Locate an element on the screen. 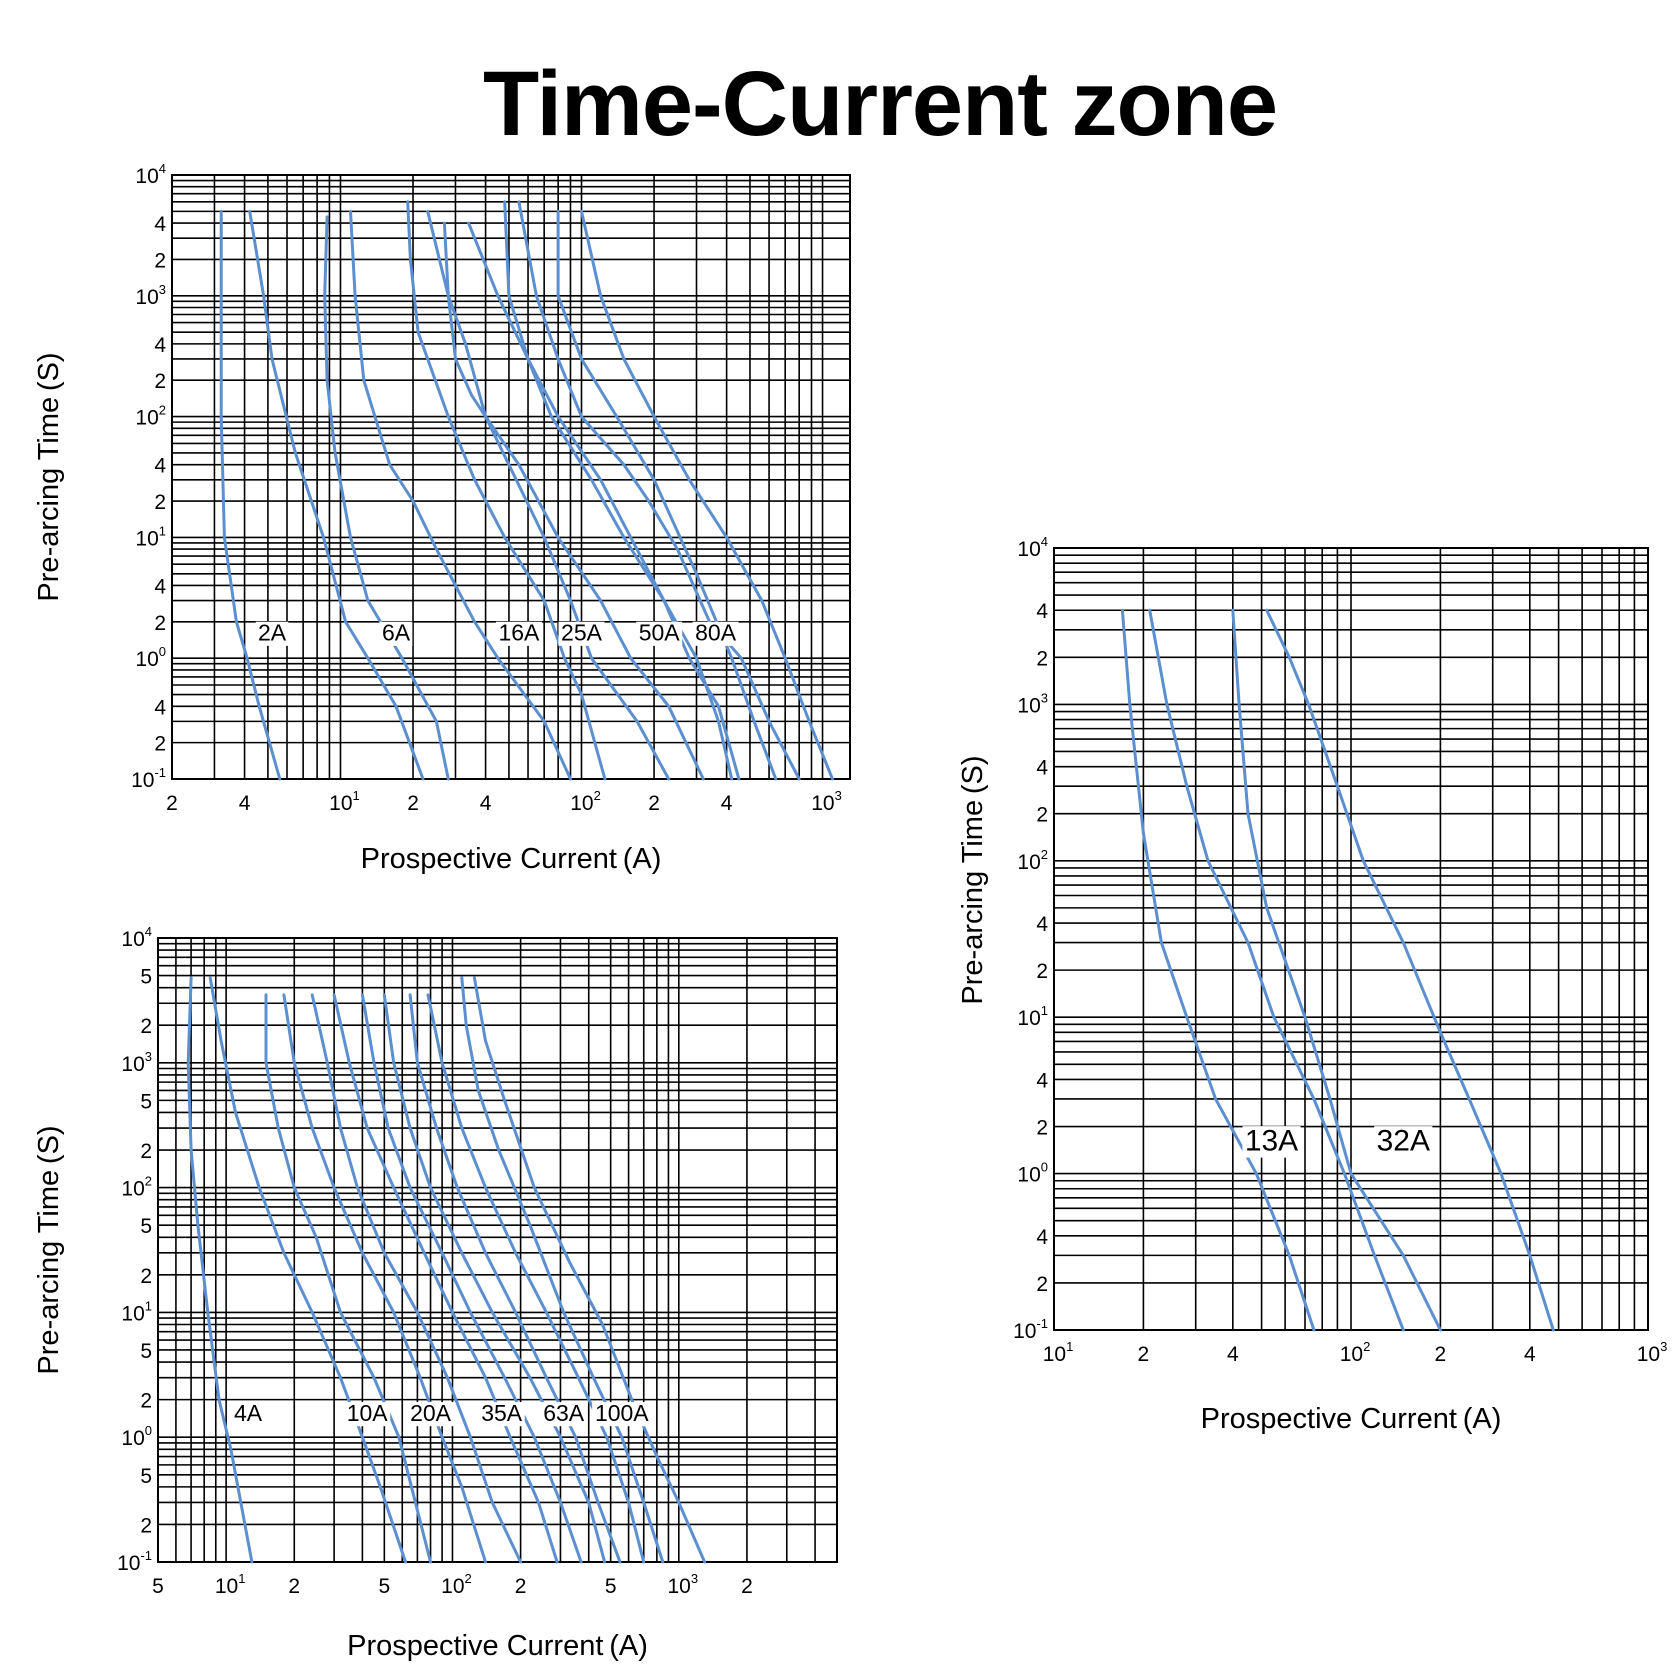 The width and height of the screenshot is (1680, 1680). curve-label: 100A is located at coordinates (622, 1413).